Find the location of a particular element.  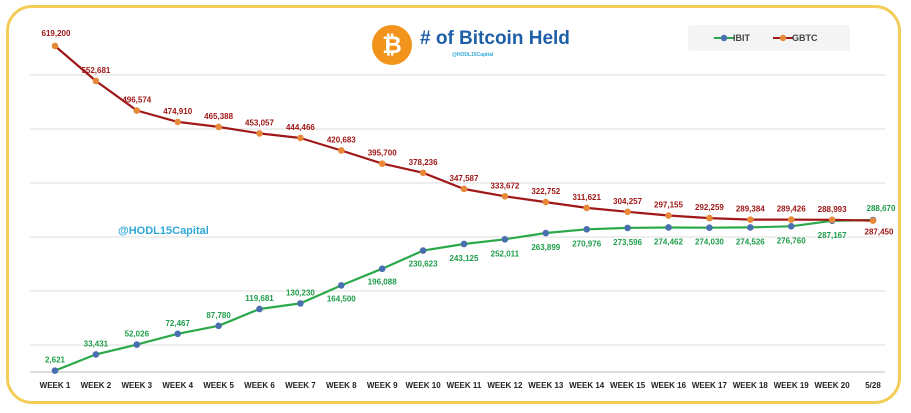

data-label-ibit: 270,976 is located at coordinates (586, 243).